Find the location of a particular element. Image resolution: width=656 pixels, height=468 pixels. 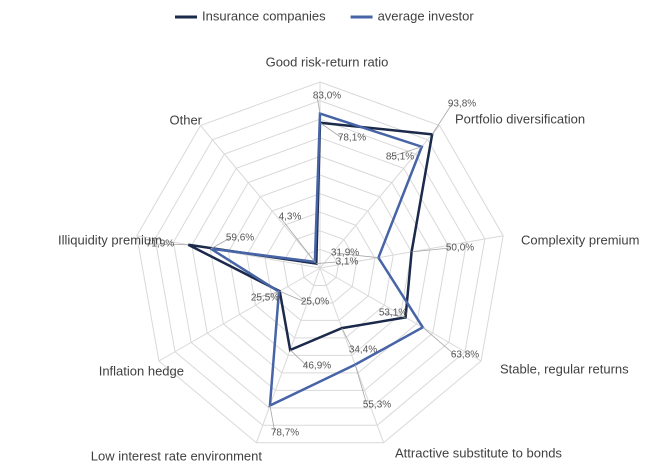

data-label: 3,1% is located at coordinates (347, 262).